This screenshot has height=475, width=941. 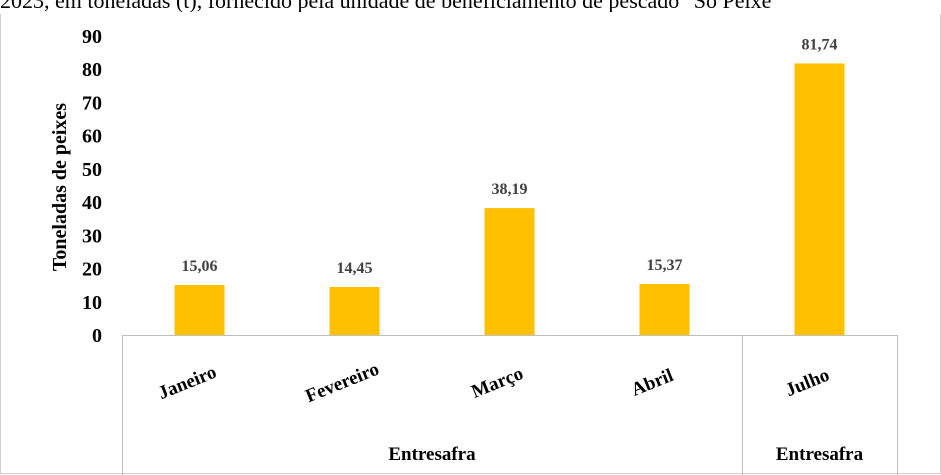 I want to click on y-tick-label: 30, so click(x=92, y=236).